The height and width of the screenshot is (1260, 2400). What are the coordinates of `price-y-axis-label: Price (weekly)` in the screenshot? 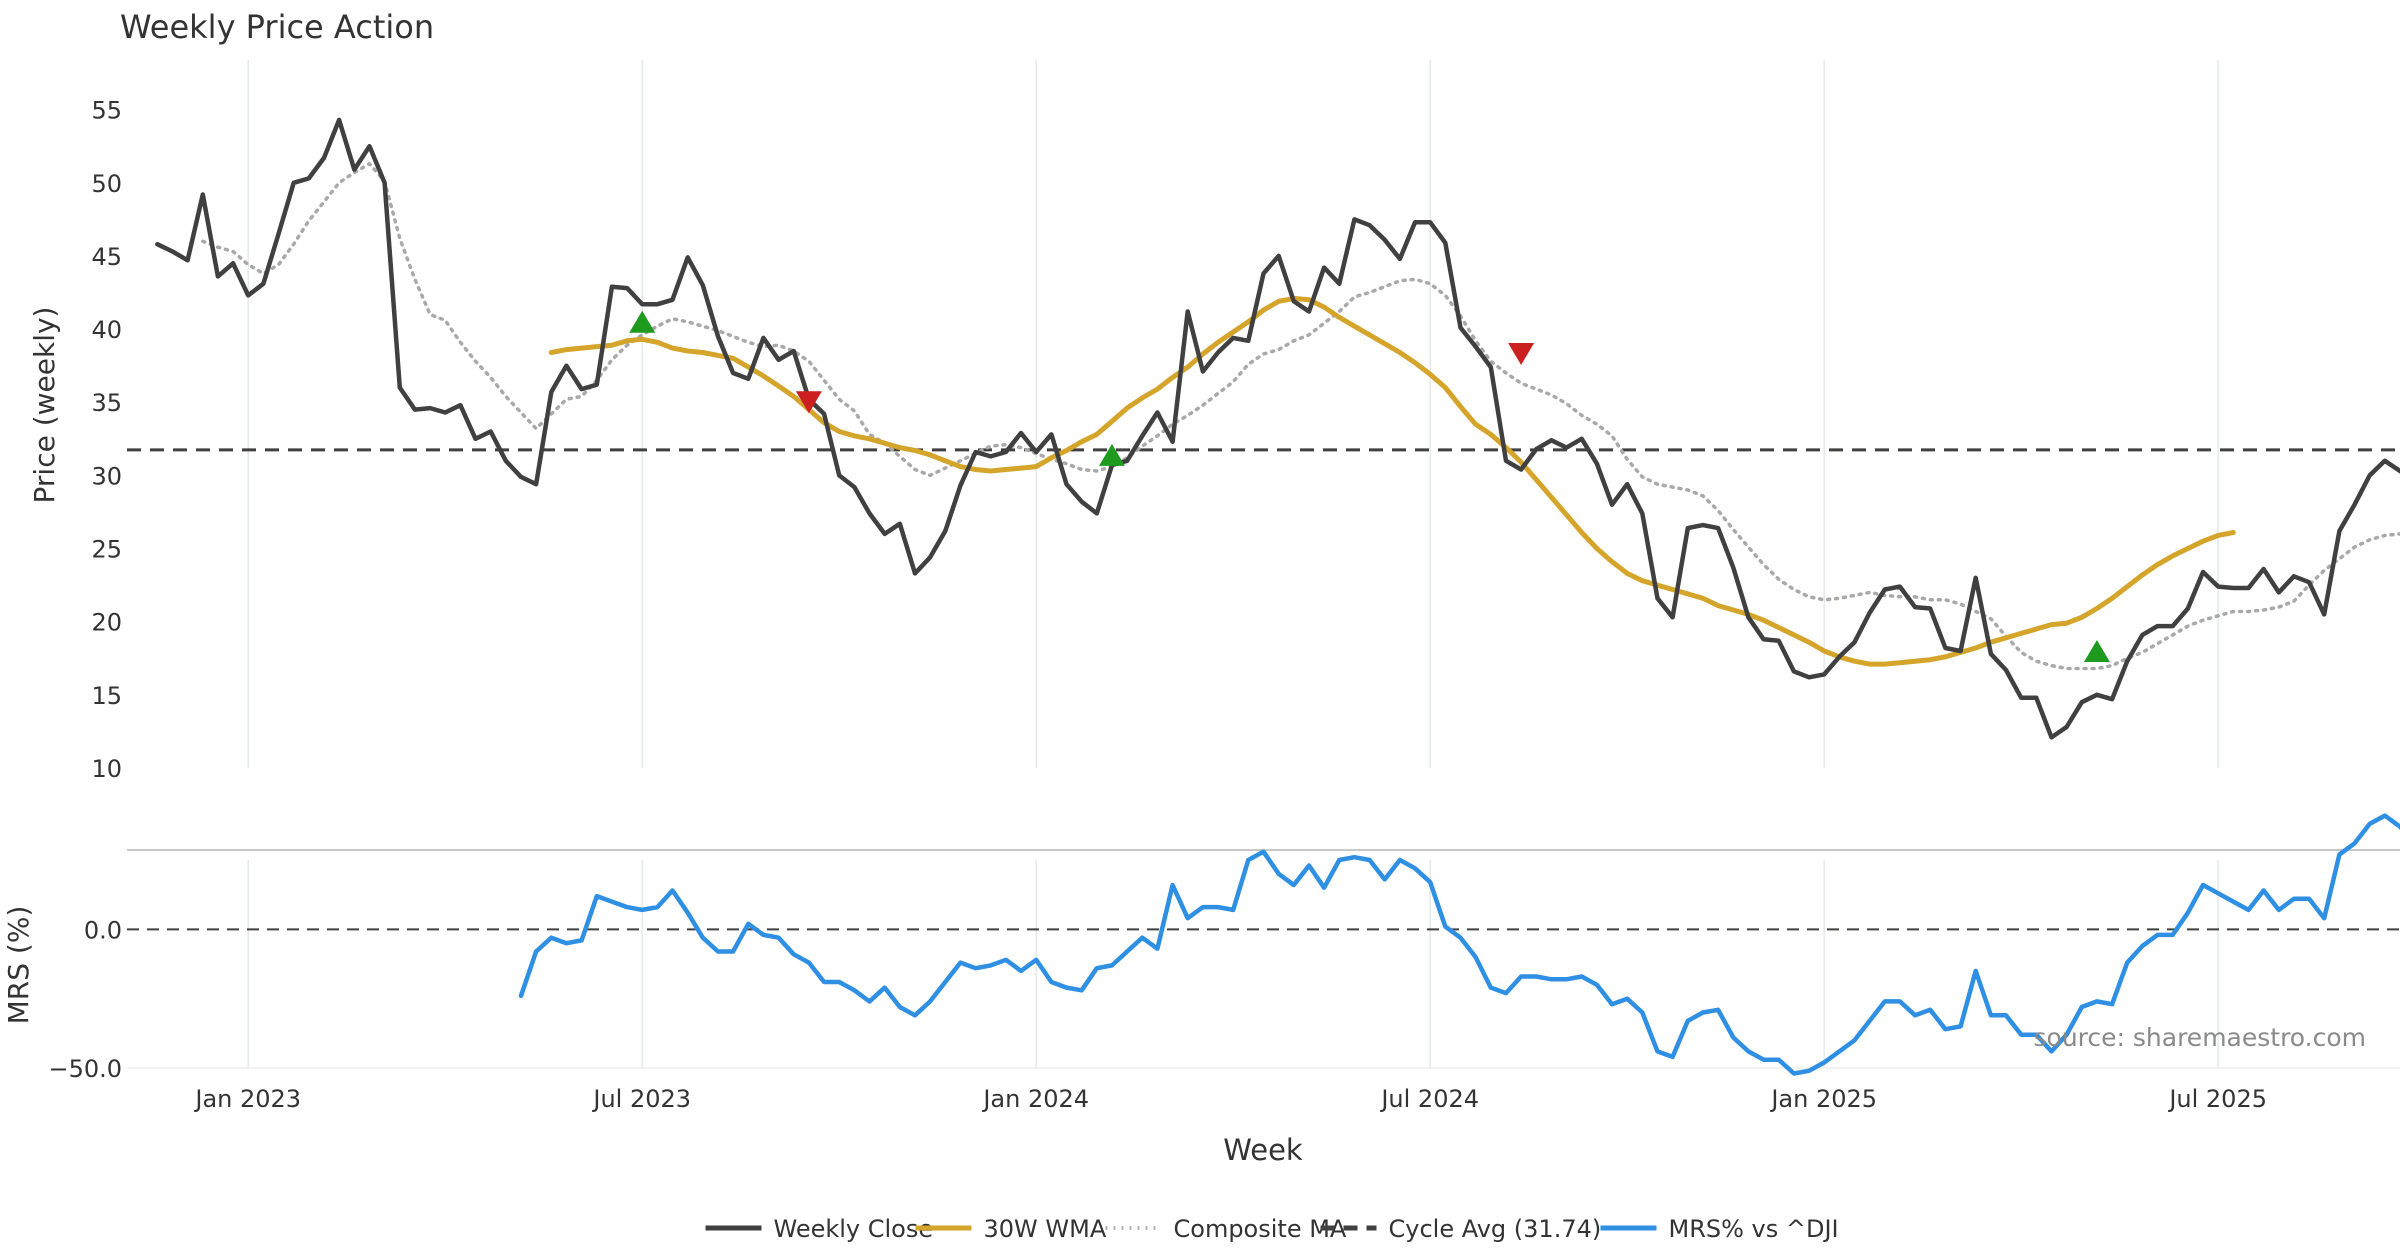 It's located at (44, 405).